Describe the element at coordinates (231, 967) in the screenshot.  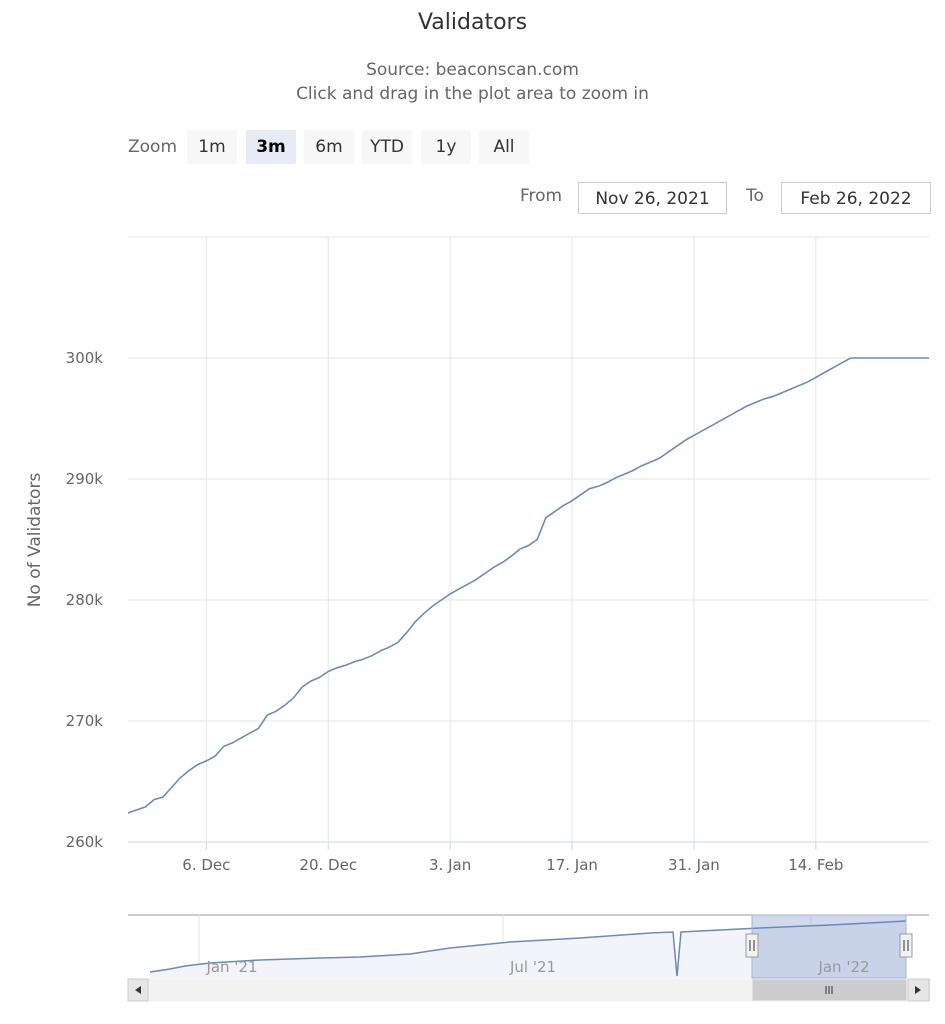
I see `navigator-tick-label: Jan '21` at that location.